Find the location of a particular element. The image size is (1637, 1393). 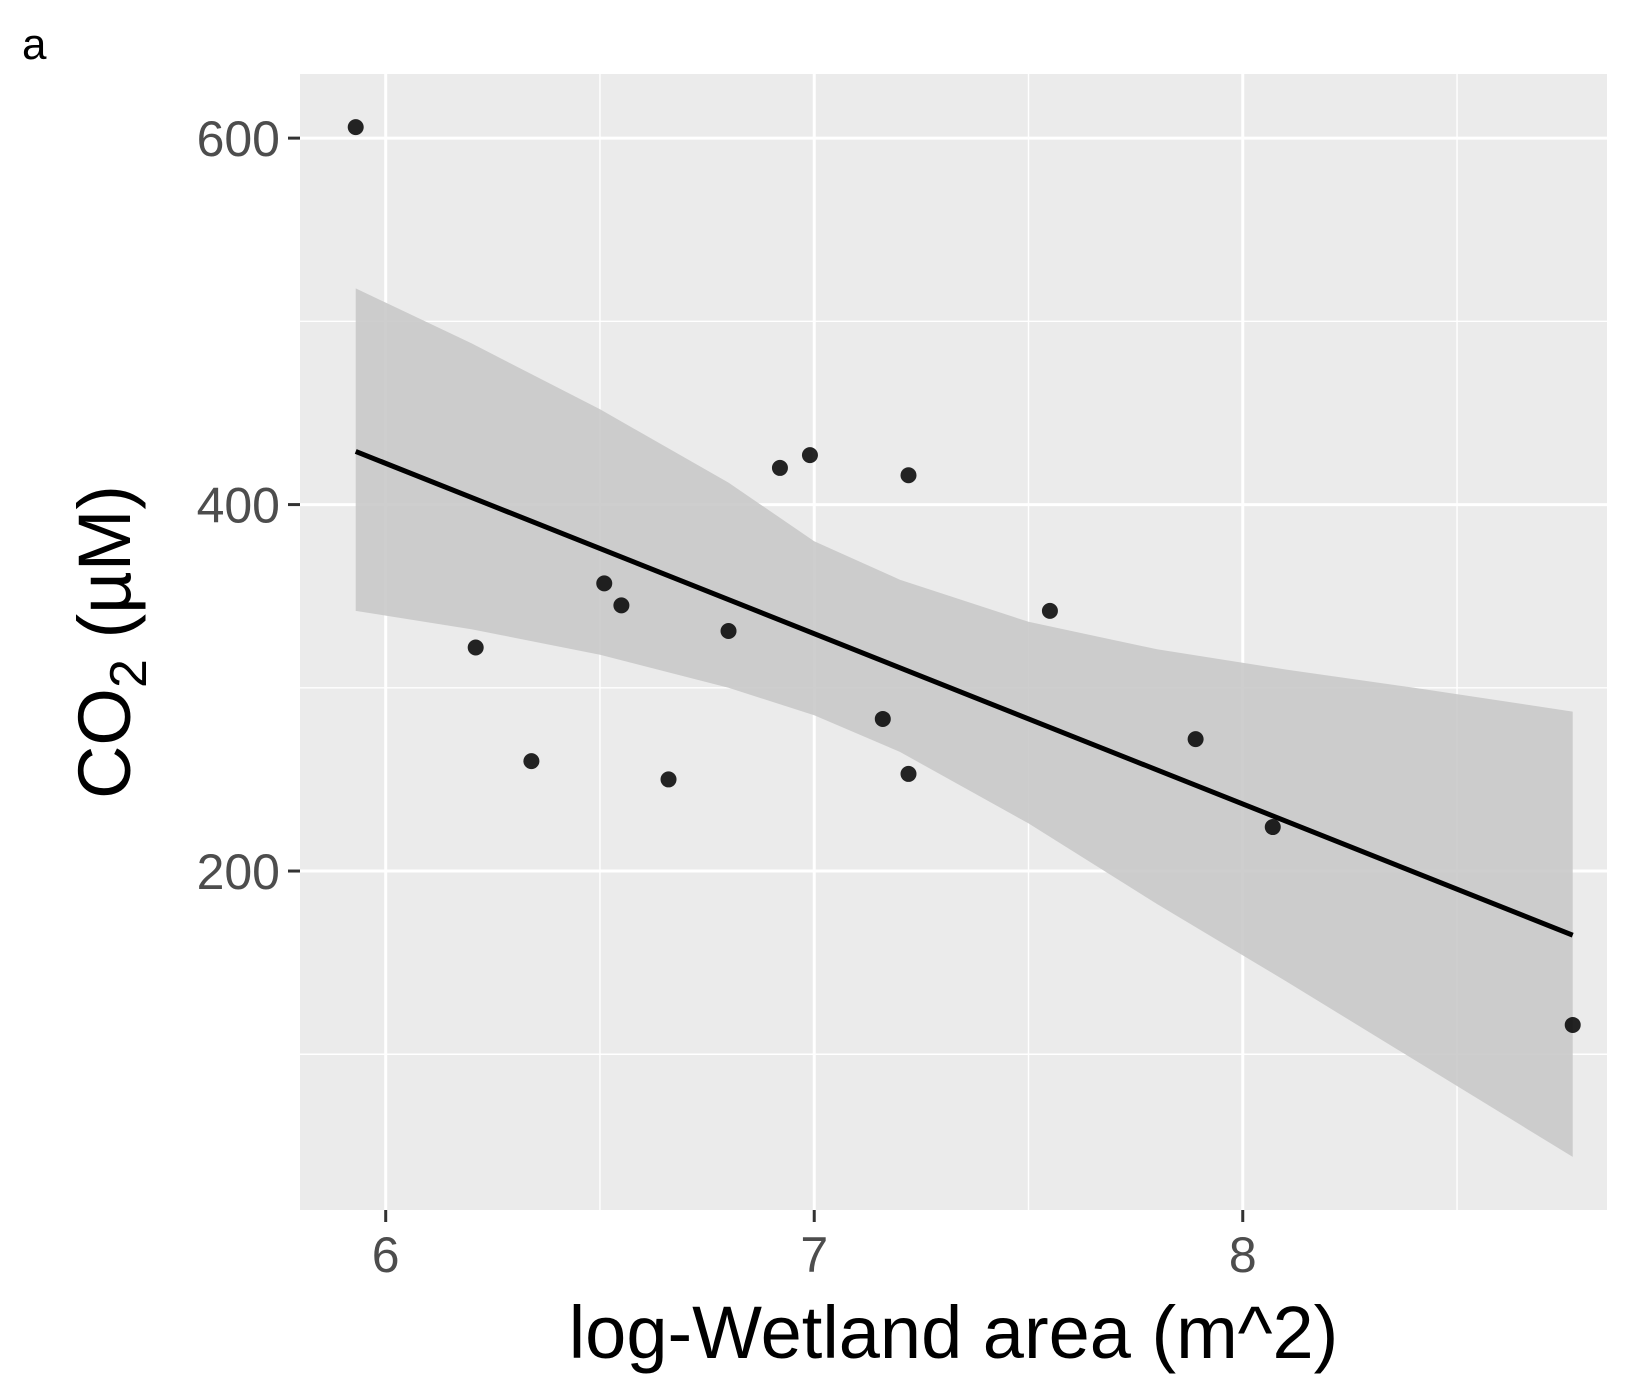

y-axis-title-subscript: 2 is located at coordinates (129, 673).